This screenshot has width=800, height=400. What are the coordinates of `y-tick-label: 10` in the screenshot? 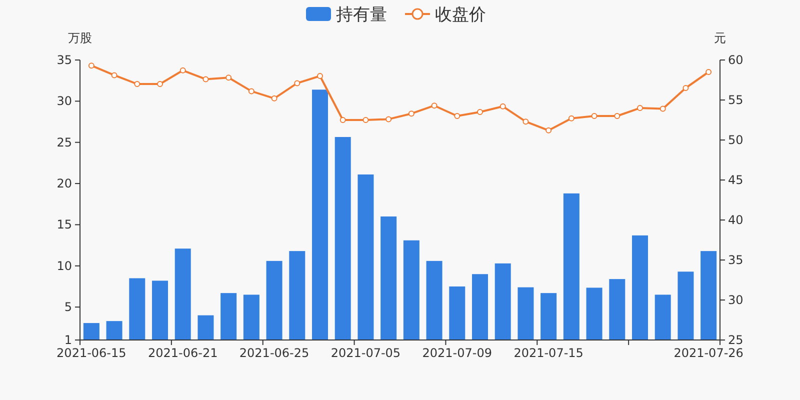 It's located at (64, 265).